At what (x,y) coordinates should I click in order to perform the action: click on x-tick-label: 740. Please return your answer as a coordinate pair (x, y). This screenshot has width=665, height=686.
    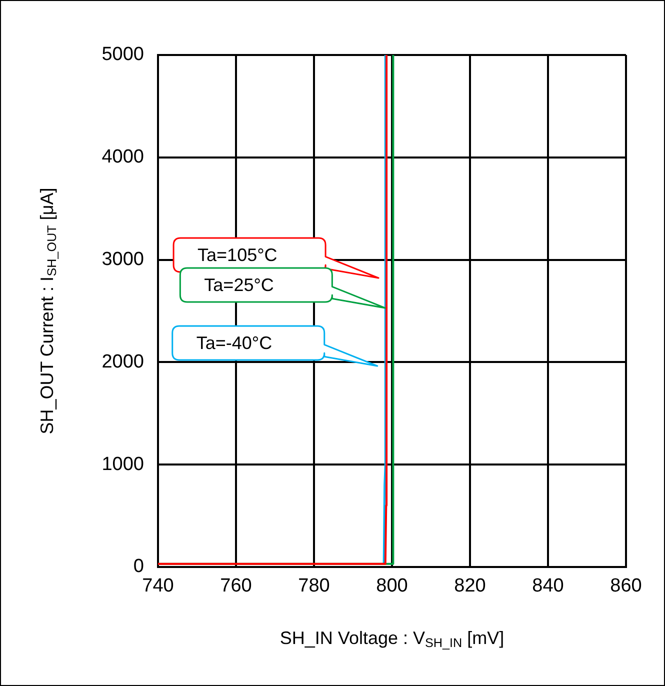
    Looking at the image, I should click on (158, 586).